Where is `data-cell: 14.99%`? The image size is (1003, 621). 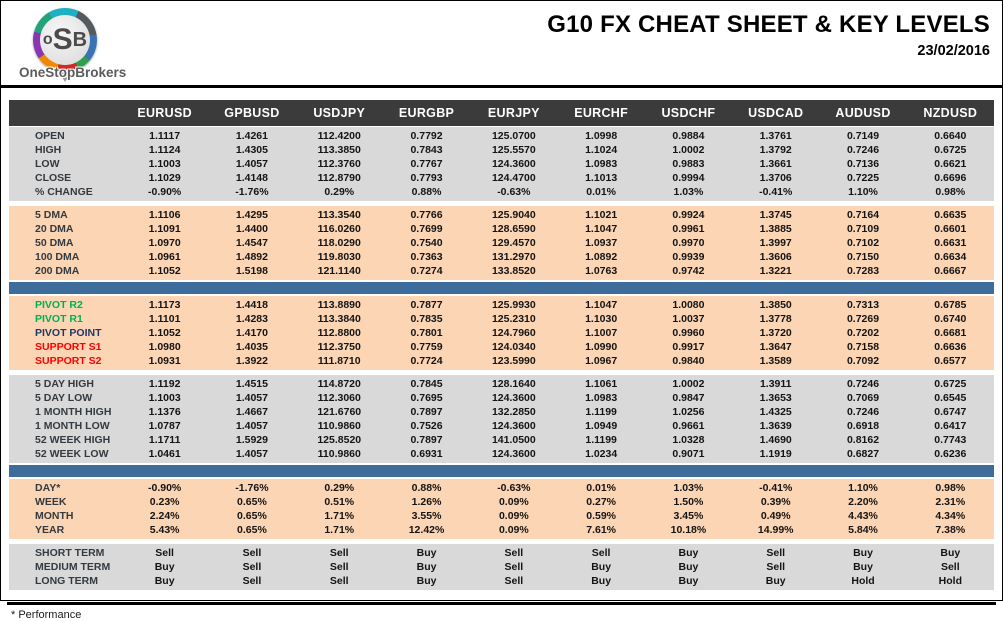 data-cell: 14.99% is located at coordinates (775, 530).